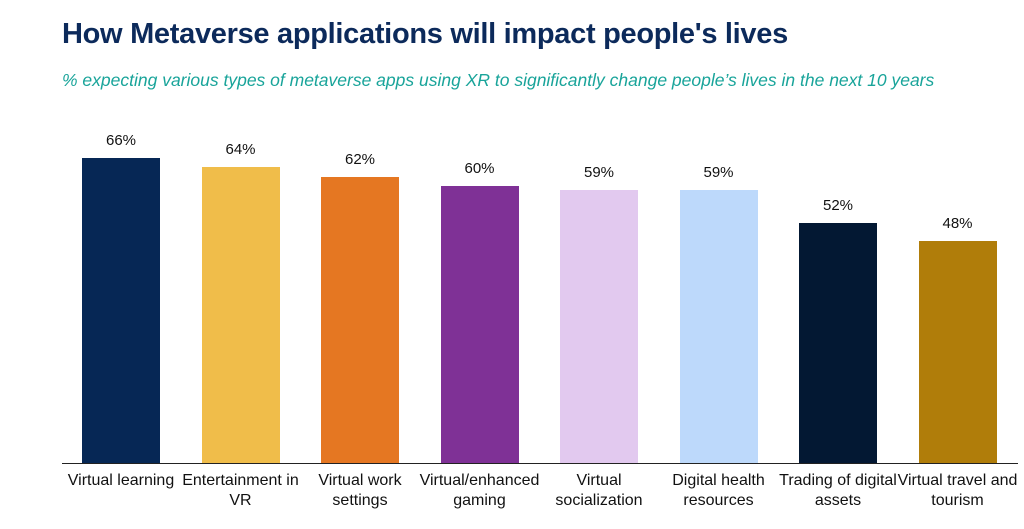 This screenshot has height=529, width=1024. Describe the element at coordinates (121, 141) in the screenshot. I see `value-label: 66%` at that location.